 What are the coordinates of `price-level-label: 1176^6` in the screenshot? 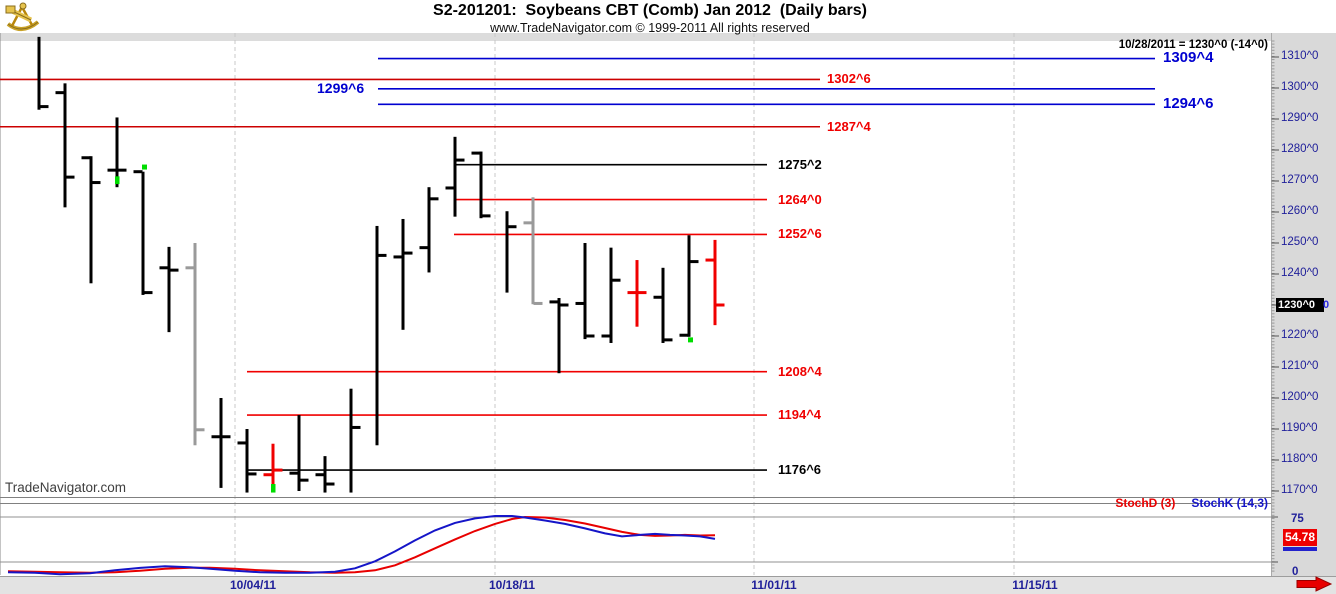 It's located at (800, 469).